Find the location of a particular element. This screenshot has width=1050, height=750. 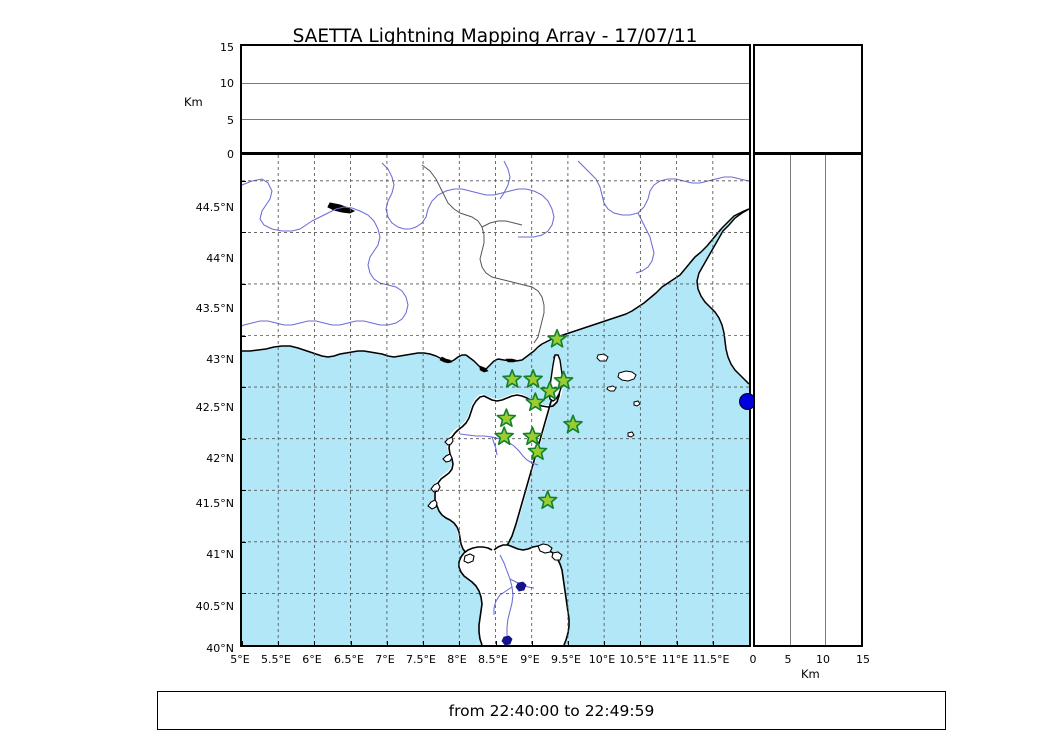

time-range-text: from 22:40:00 to 22:49:59 is located at coordinates (551, 710).